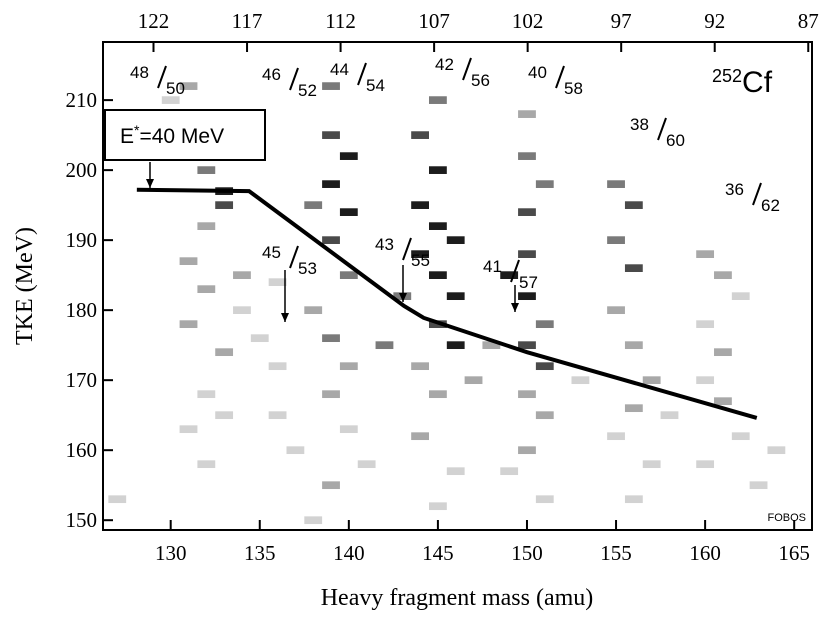  What do you see at coordinates (573, 88) in the screenshot?
I see `fraction-bottom: 58` at bounding box center [573, 88].